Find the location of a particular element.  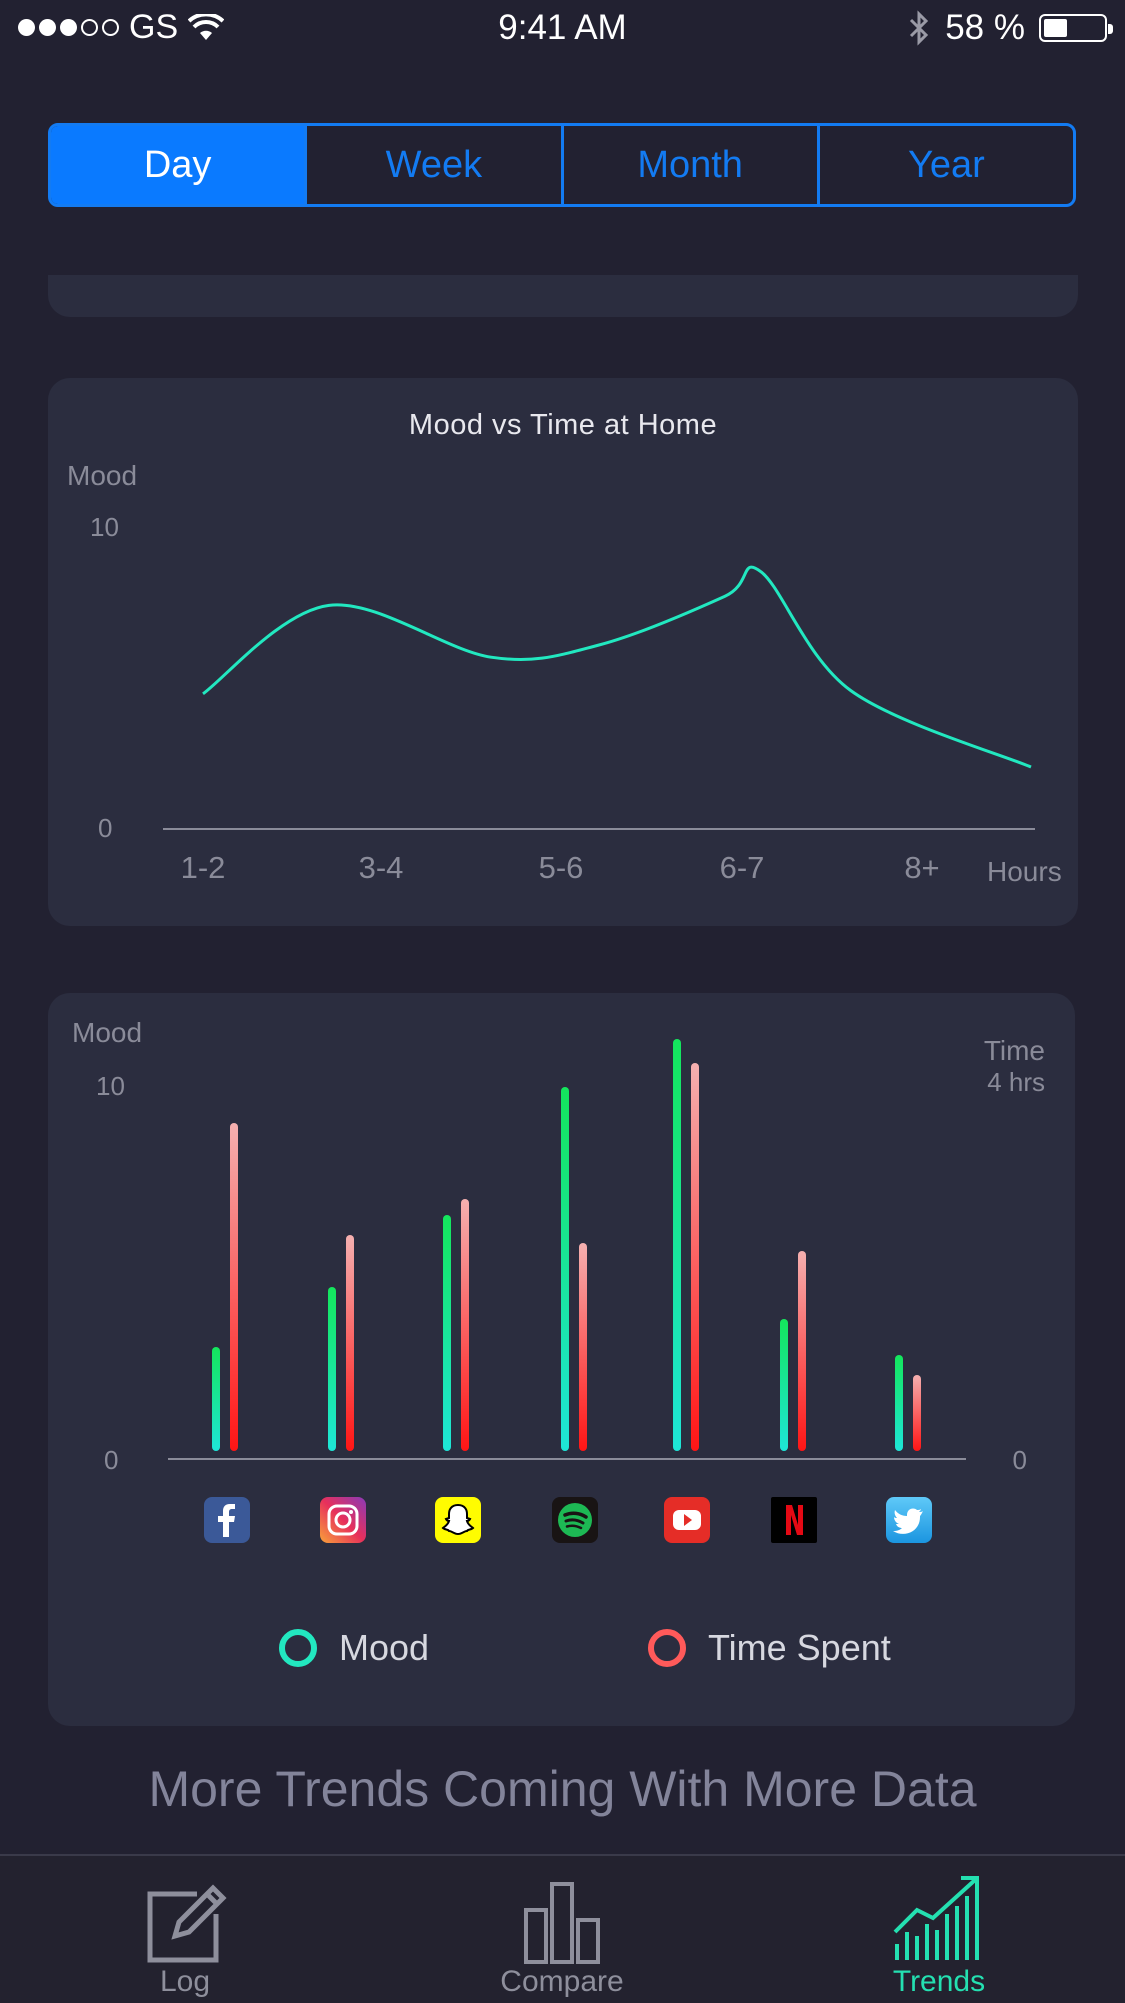

tab-bar: Log Compare is located at coordinates (562, 1928).